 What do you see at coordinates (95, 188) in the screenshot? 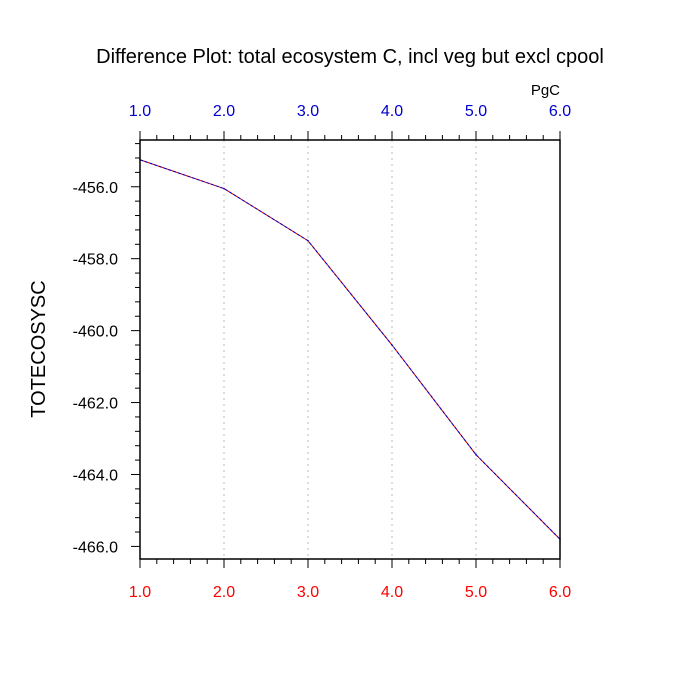
I see `y-tick-label: -456.0` at bounding box center [95, 188].